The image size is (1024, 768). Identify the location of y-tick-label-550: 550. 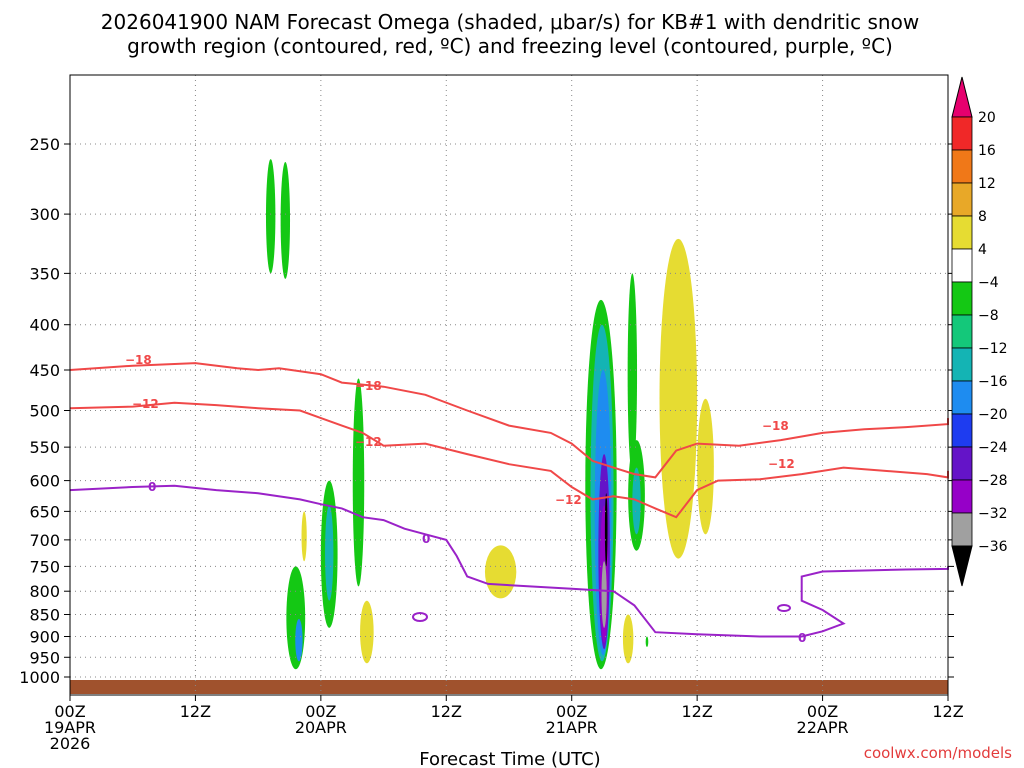
(44, 447).